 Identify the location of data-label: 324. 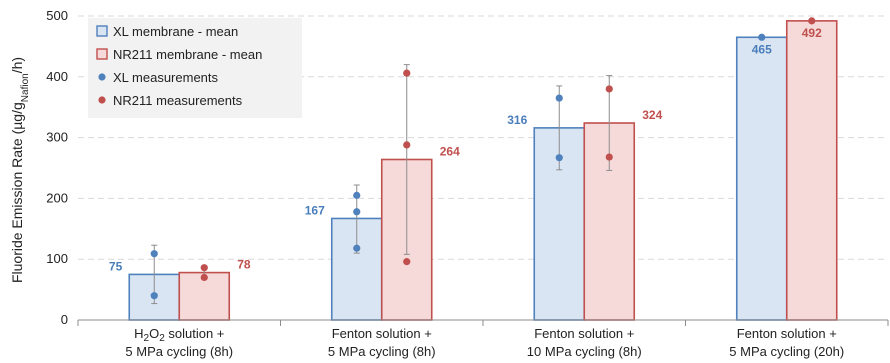
(652, 115).